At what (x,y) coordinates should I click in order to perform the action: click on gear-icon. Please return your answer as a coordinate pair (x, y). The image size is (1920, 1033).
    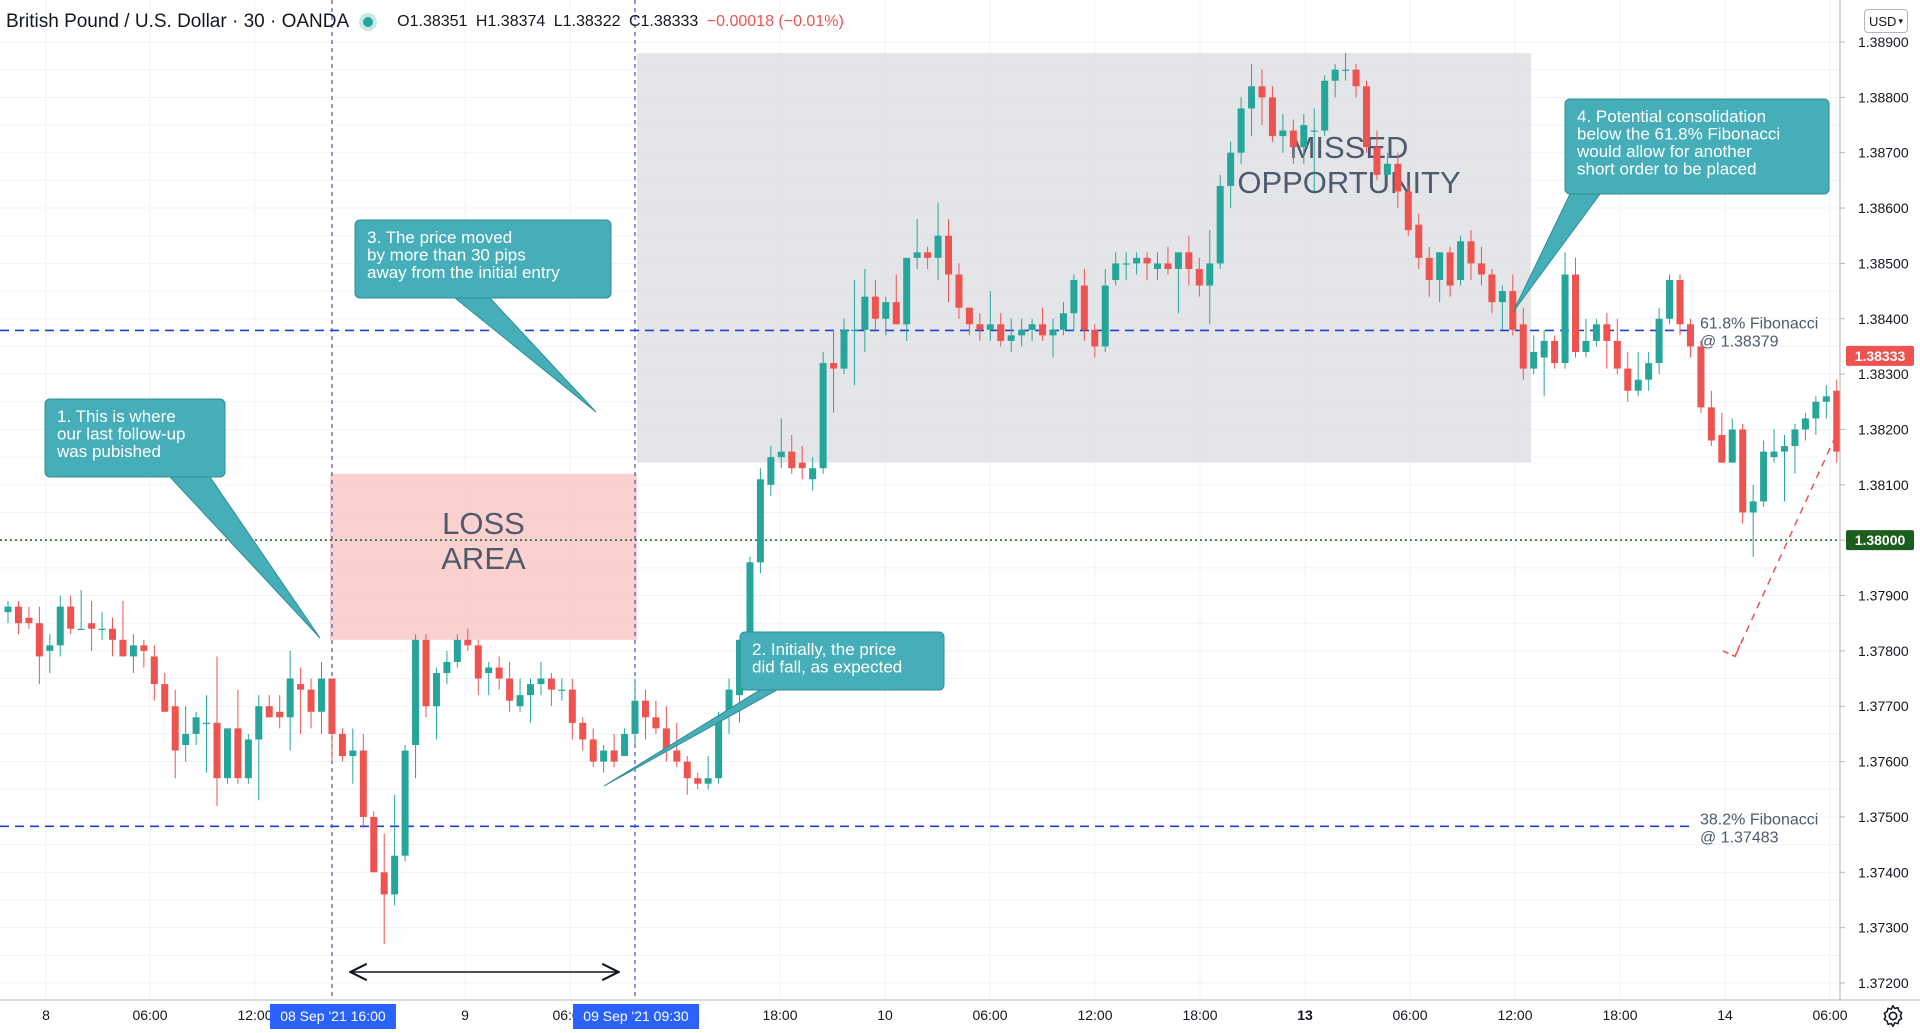
    Looking at the image, I should click on (1893, 1016).